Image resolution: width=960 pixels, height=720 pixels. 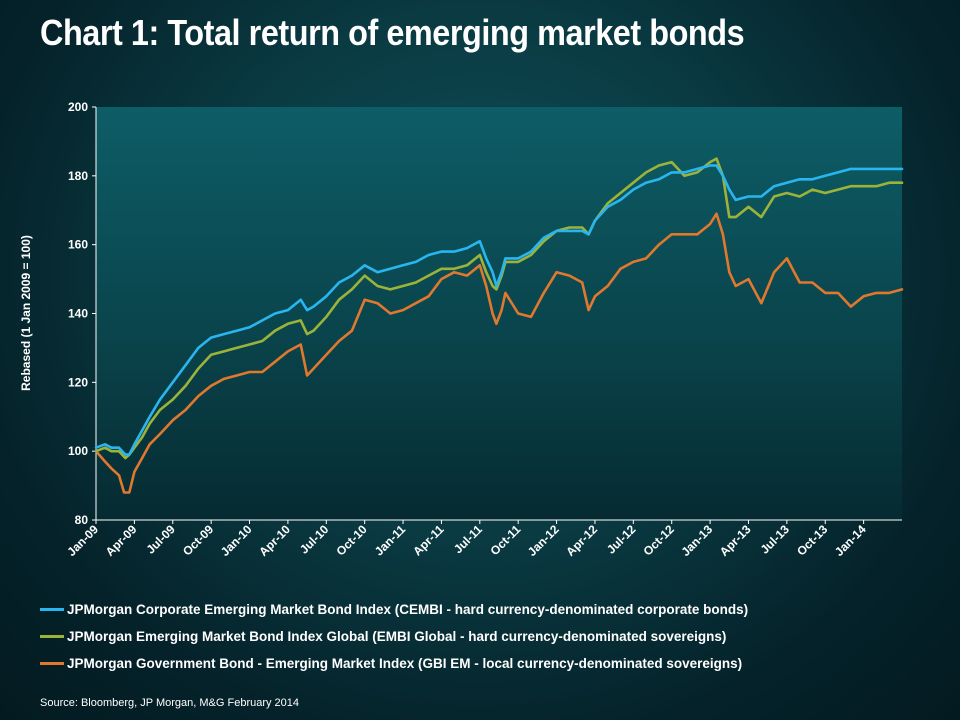 What do you see at coordinates (543, 540) in the screenshot?
I see `x-tick-label: Jan-12` at bounding box center [543, 540].